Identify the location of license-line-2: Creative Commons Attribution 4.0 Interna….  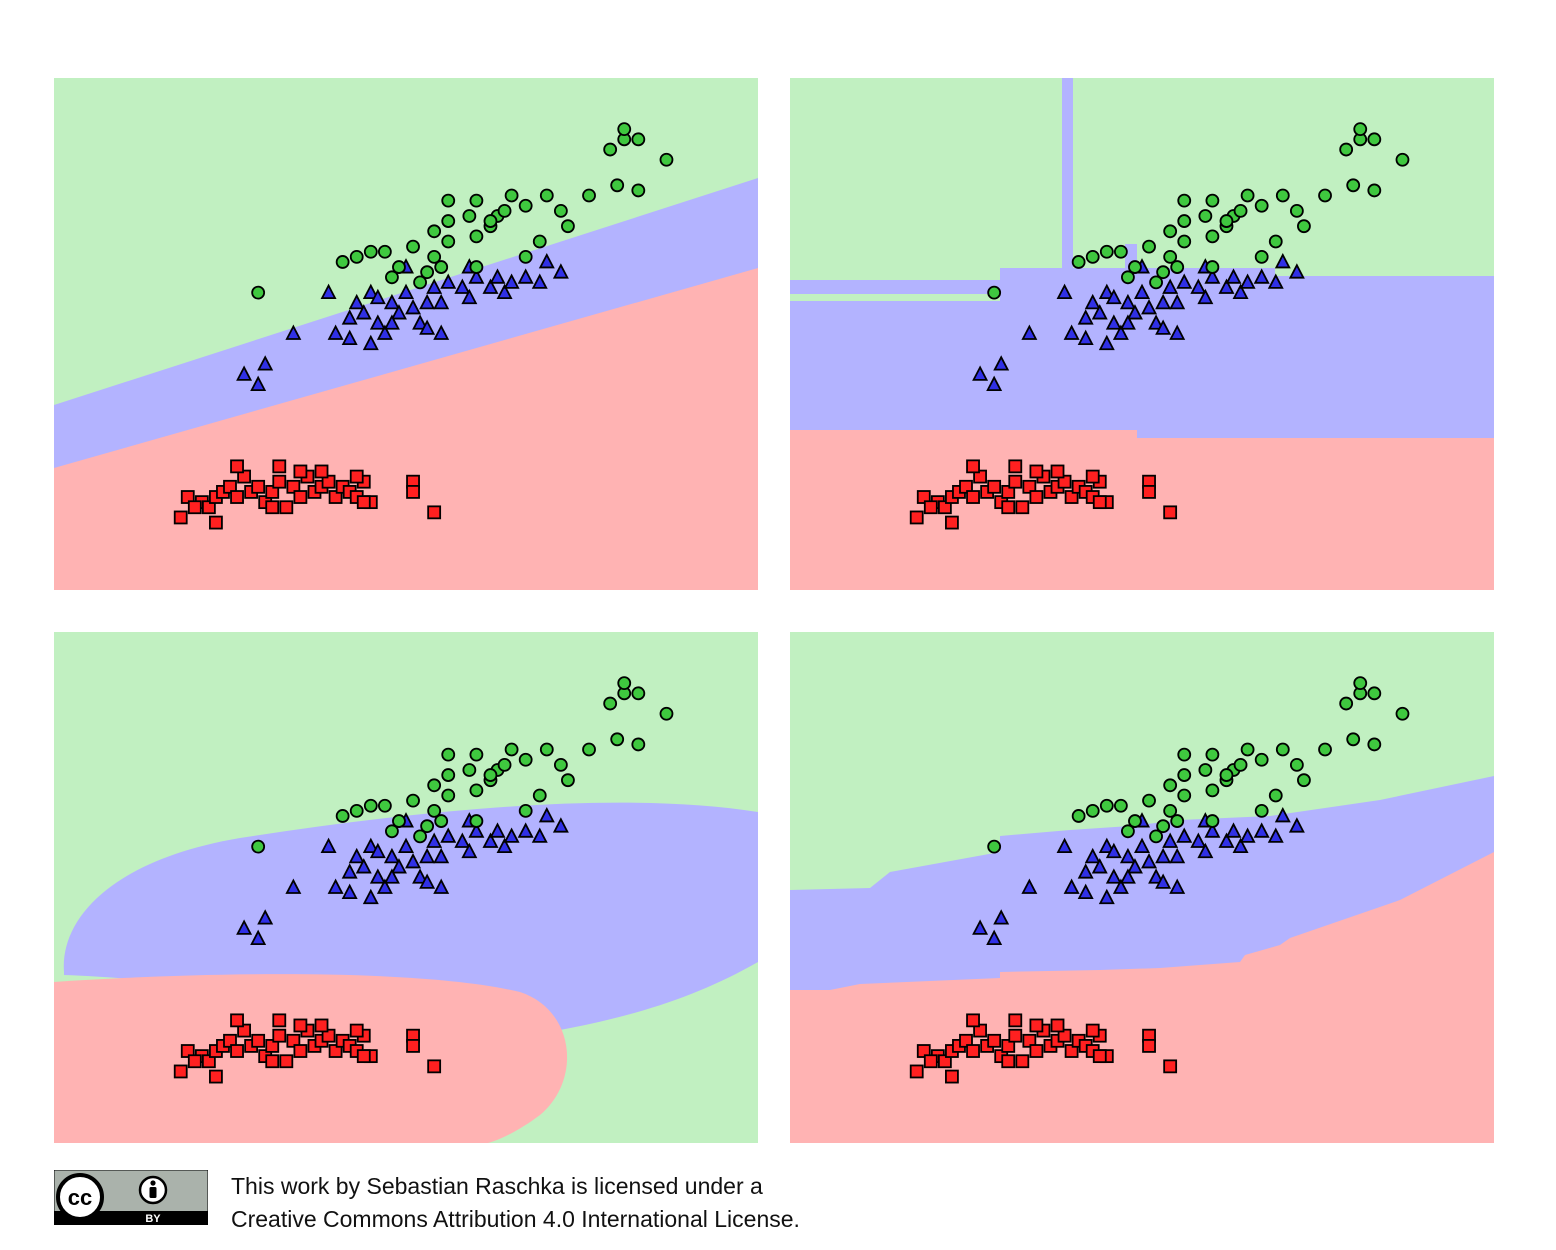
(515, 1219).